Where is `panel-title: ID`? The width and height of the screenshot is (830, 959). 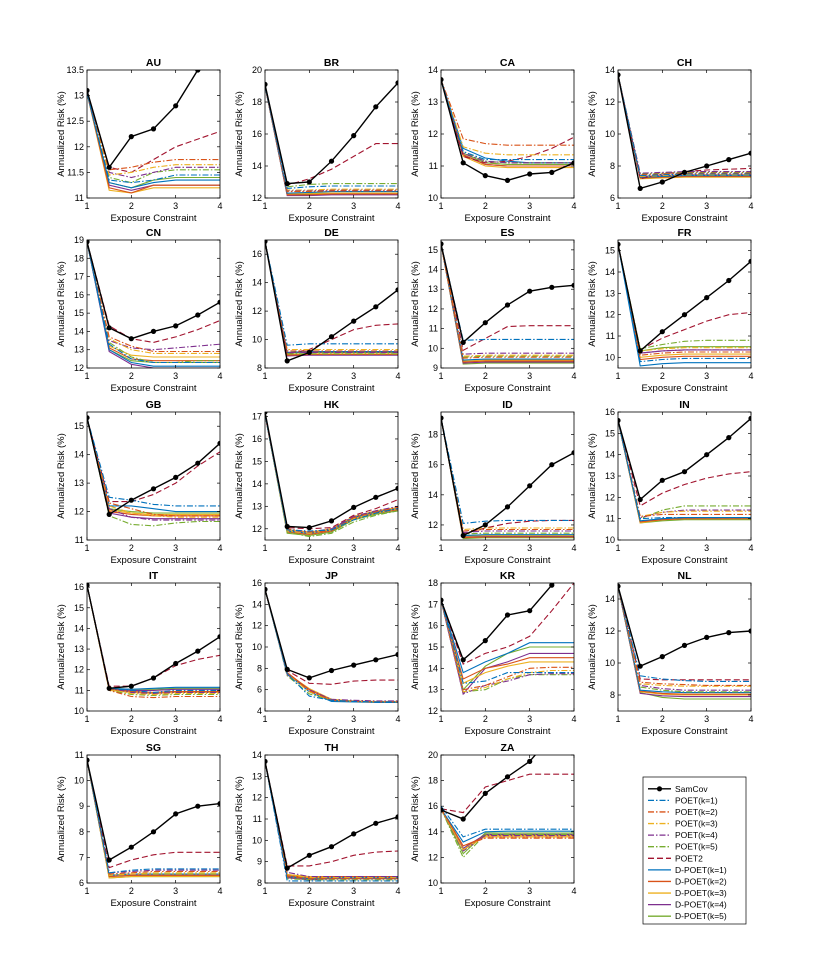 panel-title: ID is located at coordinates (507, 405).